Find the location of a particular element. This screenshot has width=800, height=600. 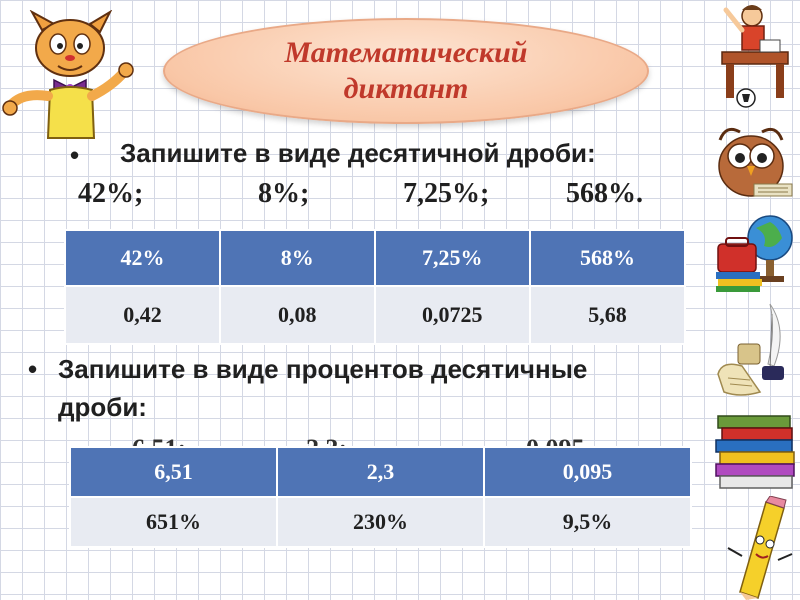

task1-instruction: Запишите в виде десятичной дроби: is located at coordinates (358, 153).